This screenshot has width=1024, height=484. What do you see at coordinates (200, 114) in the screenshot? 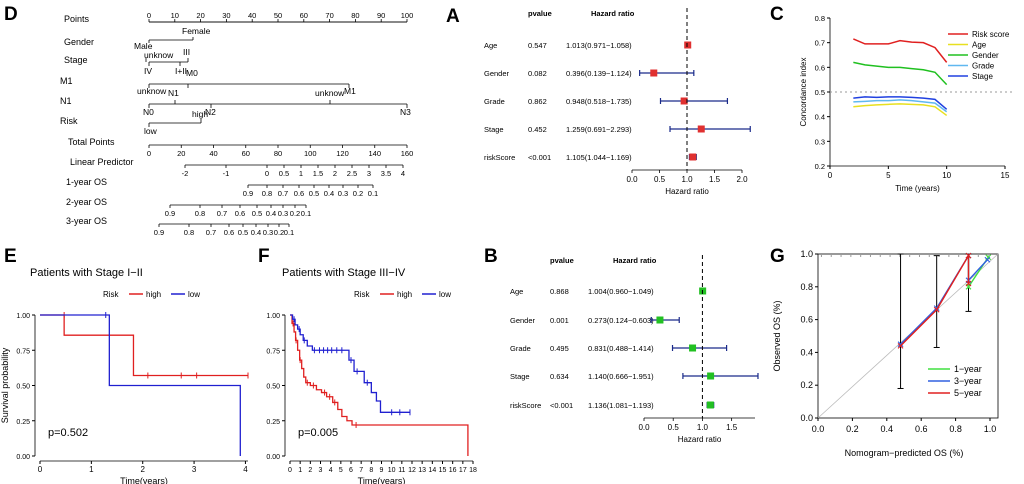
I see `nomo-risk-high: high` at bounding box center [200, 114].